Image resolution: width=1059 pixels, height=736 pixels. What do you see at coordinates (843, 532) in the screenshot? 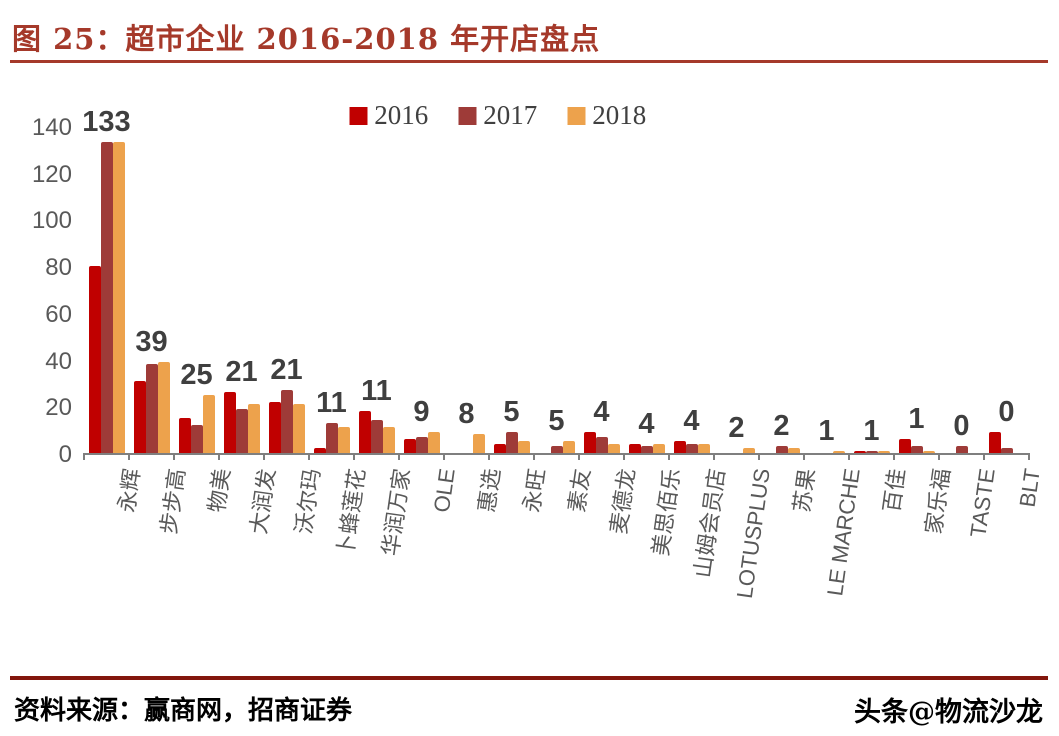
I see `category-label: LE MARCHE` at bounding box center [843, 532].